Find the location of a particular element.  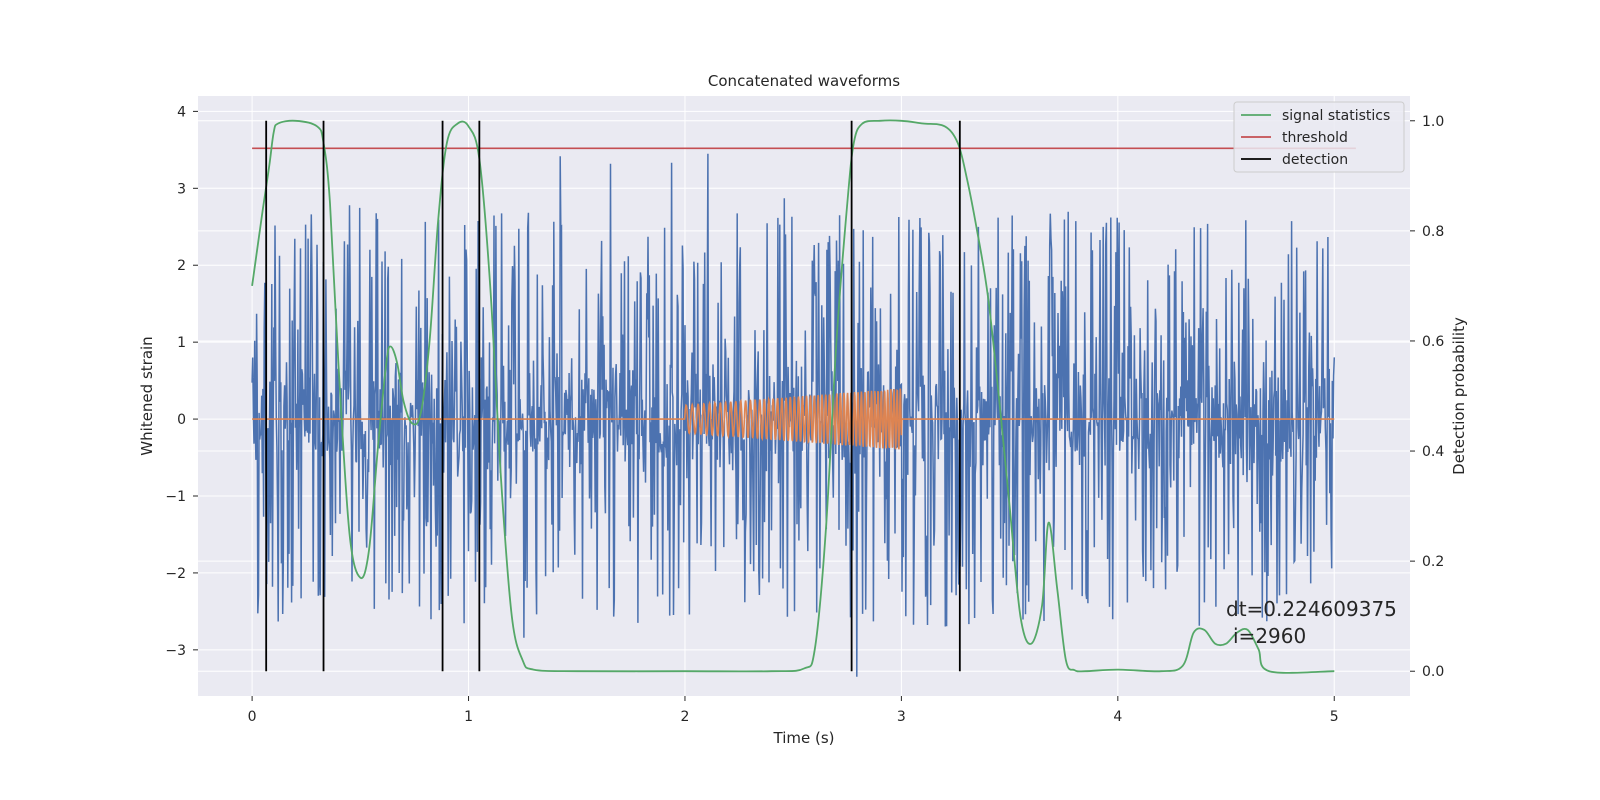

y-tick-label: −2 is located at coordinates (175, 574).